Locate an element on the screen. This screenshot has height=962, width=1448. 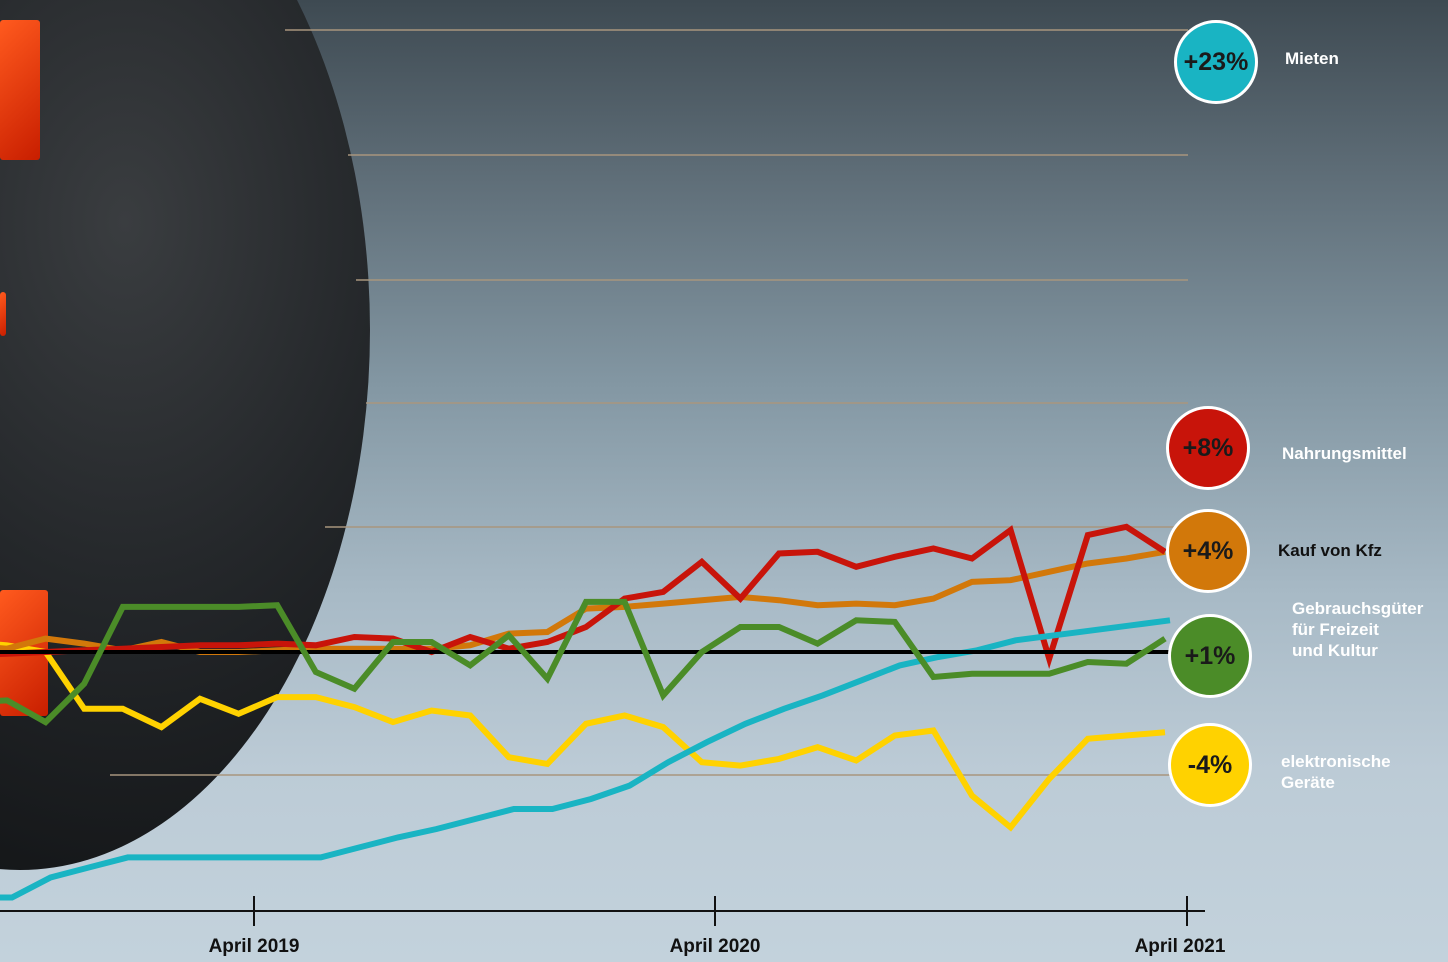
end-value-badge-nahrungsmittel: +8% is located at coordinates (1208, 448).